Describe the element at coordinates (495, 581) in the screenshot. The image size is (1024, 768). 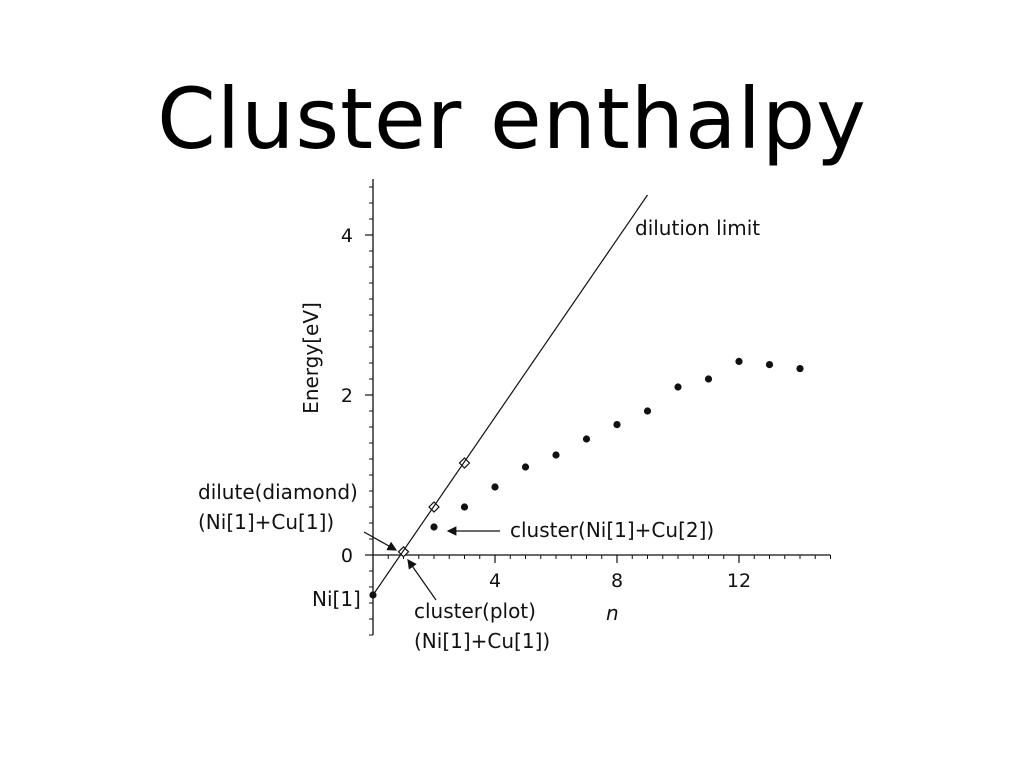
I see `x-tick-label: 4` at that location.